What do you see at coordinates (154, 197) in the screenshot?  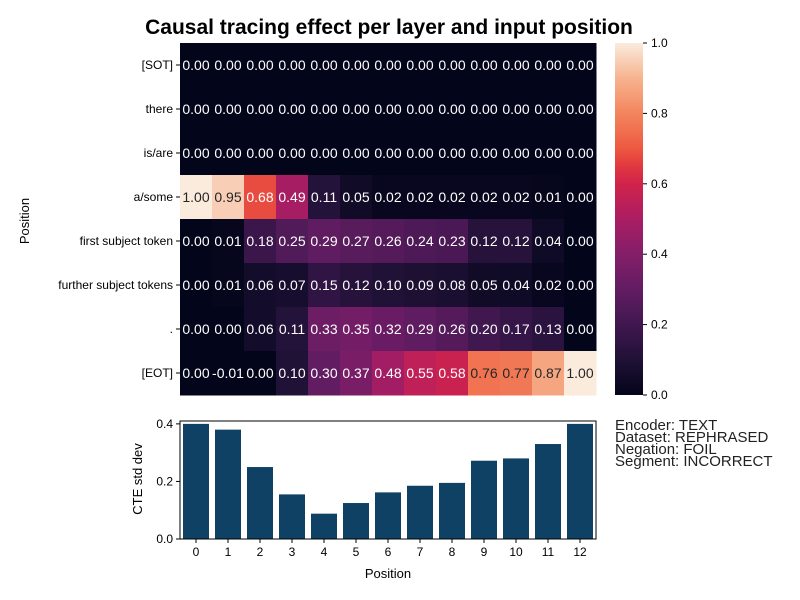 I see `heatmap-y-tick-label: a/some` at bounding box center [154, 197].